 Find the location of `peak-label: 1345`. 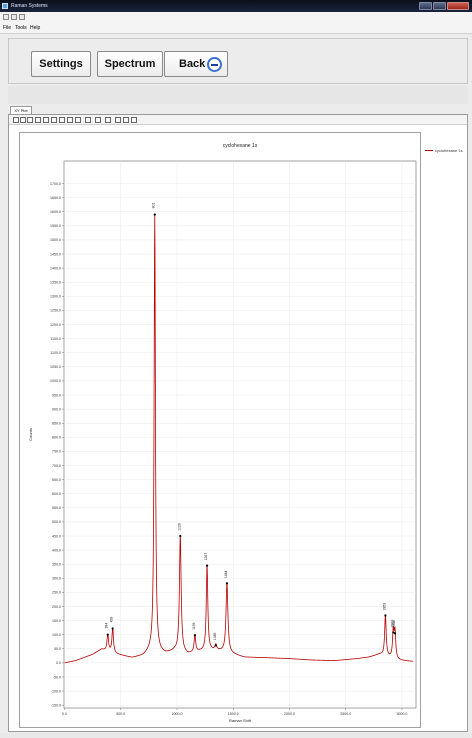

peak-label: 1345 is located at coordinates (215, 637).